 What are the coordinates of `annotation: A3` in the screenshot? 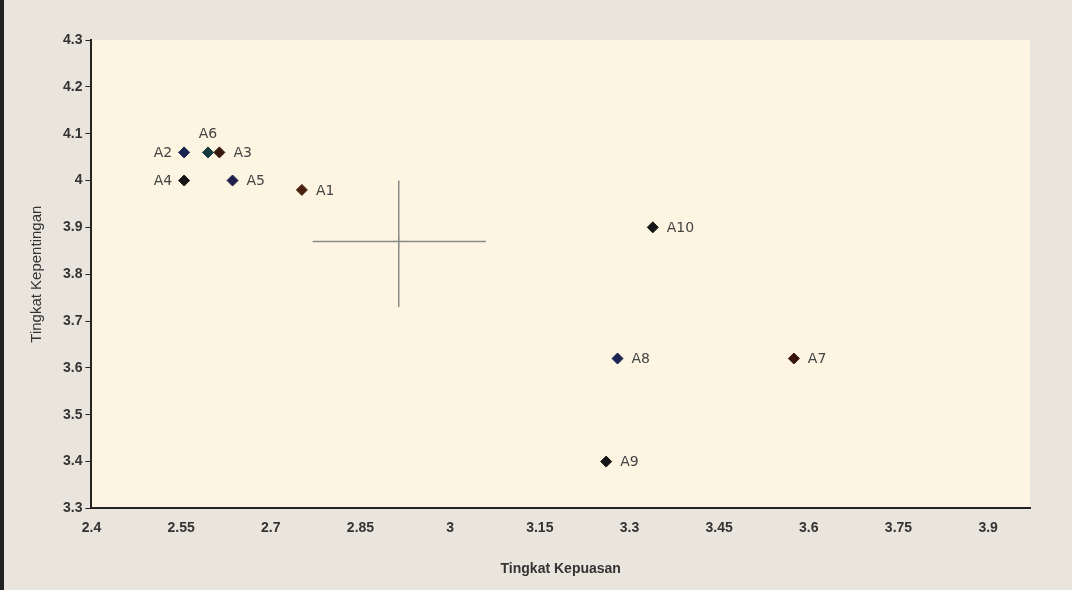 It's located at (242, 152).